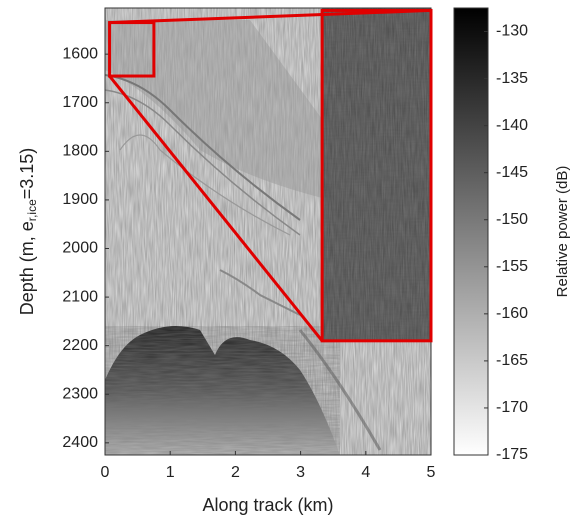 The height and width of the screenshot is (521, 574). I want to click on colorbar-tick-label: -145, so click(512, 172).